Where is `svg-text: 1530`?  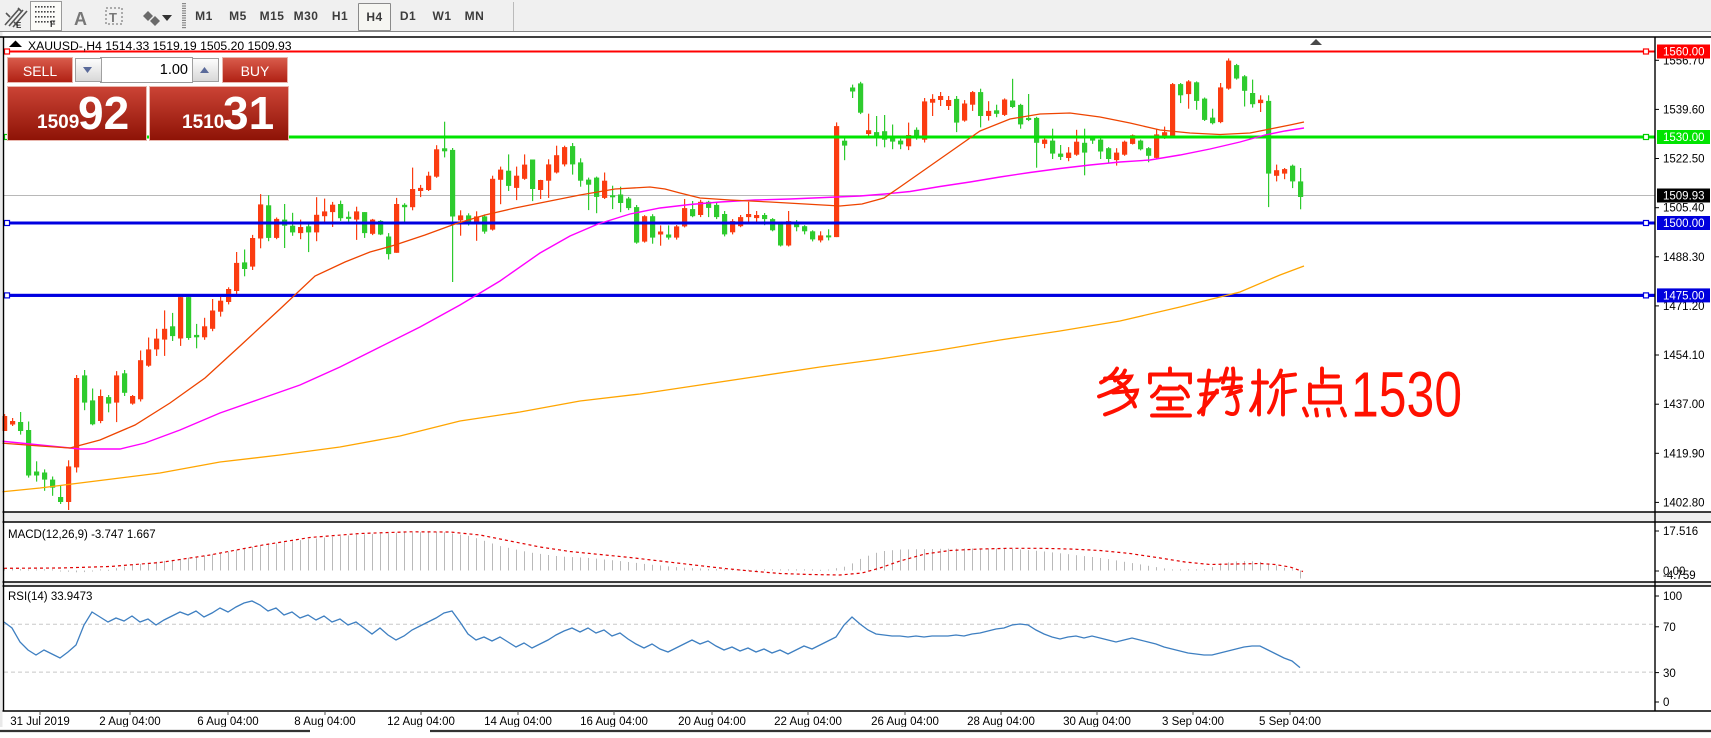 svg-text: 1530 is located at coordinates (1406, 395).